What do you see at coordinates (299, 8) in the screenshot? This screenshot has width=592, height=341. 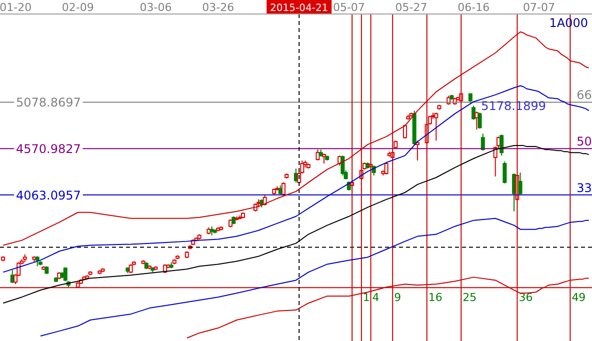 I see `ref-line-label: 2015-04-21` at bounding box center [299, 8].